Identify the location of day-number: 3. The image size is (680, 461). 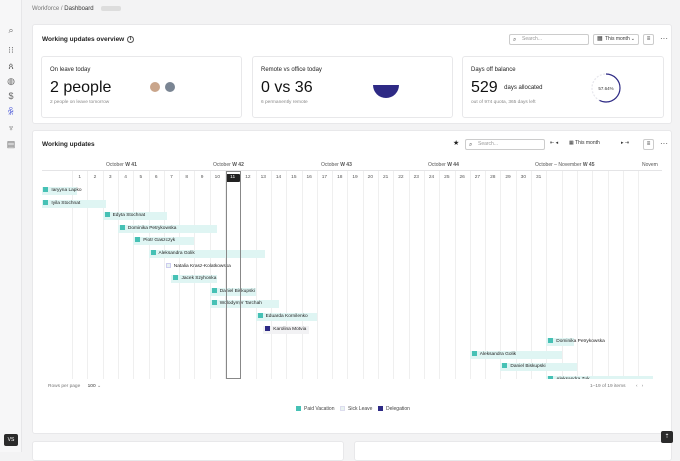
(110, 177).